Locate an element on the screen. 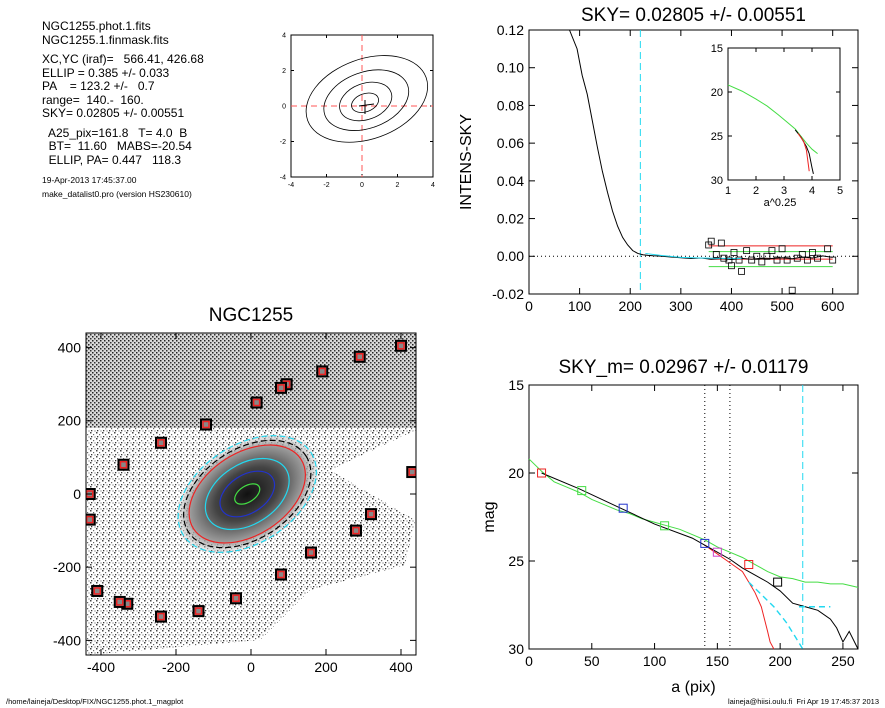 This screenshot has width=885, height=708. y-tick-label: 15 is located at coordinates (717, 49).